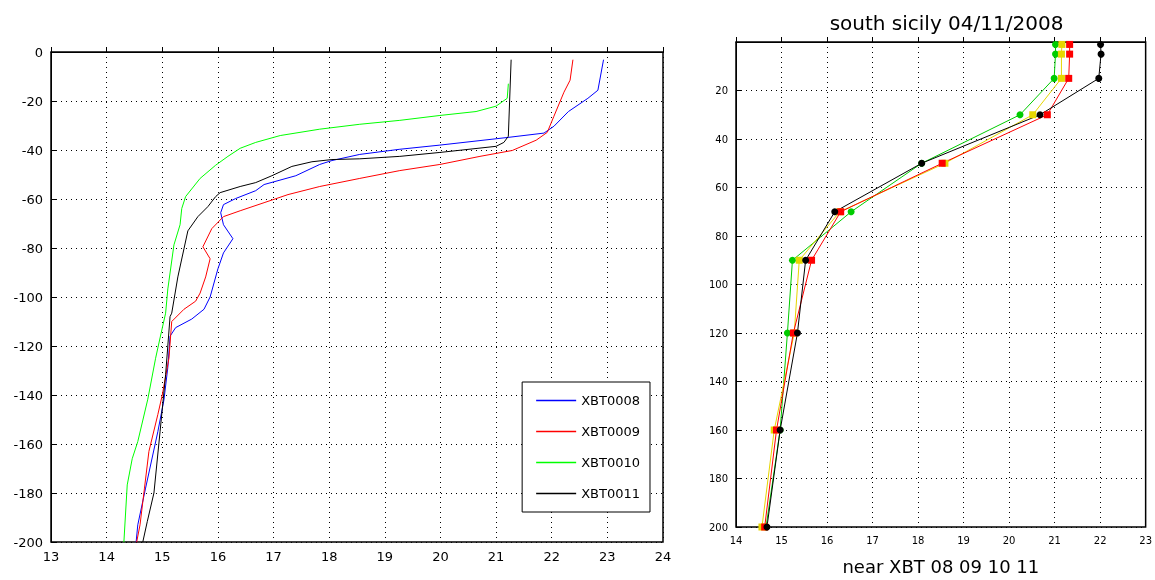 The width and height of the screenshot is (1155, 580). I want to click on y-tick-label: -200, so click(28, 542).